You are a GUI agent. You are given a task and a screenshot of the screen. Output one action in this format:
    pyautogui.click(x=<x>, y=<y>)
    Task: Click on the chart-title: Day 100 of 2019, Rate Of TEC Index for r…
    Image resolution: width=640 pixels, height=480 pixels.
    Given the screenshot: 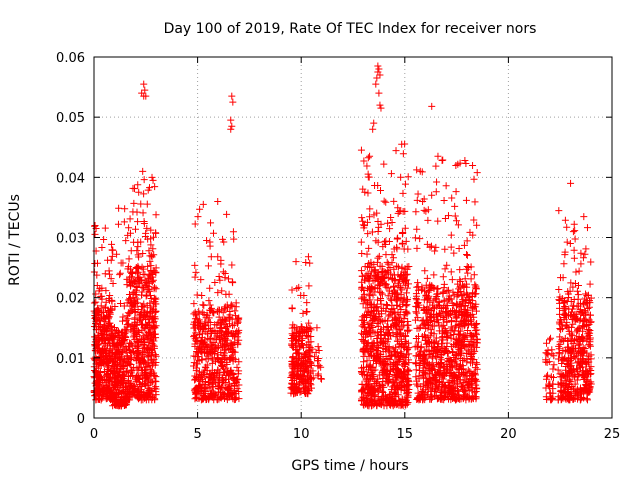 What is the action you would take?
    pyautogui.click(x=350, y=29)
    